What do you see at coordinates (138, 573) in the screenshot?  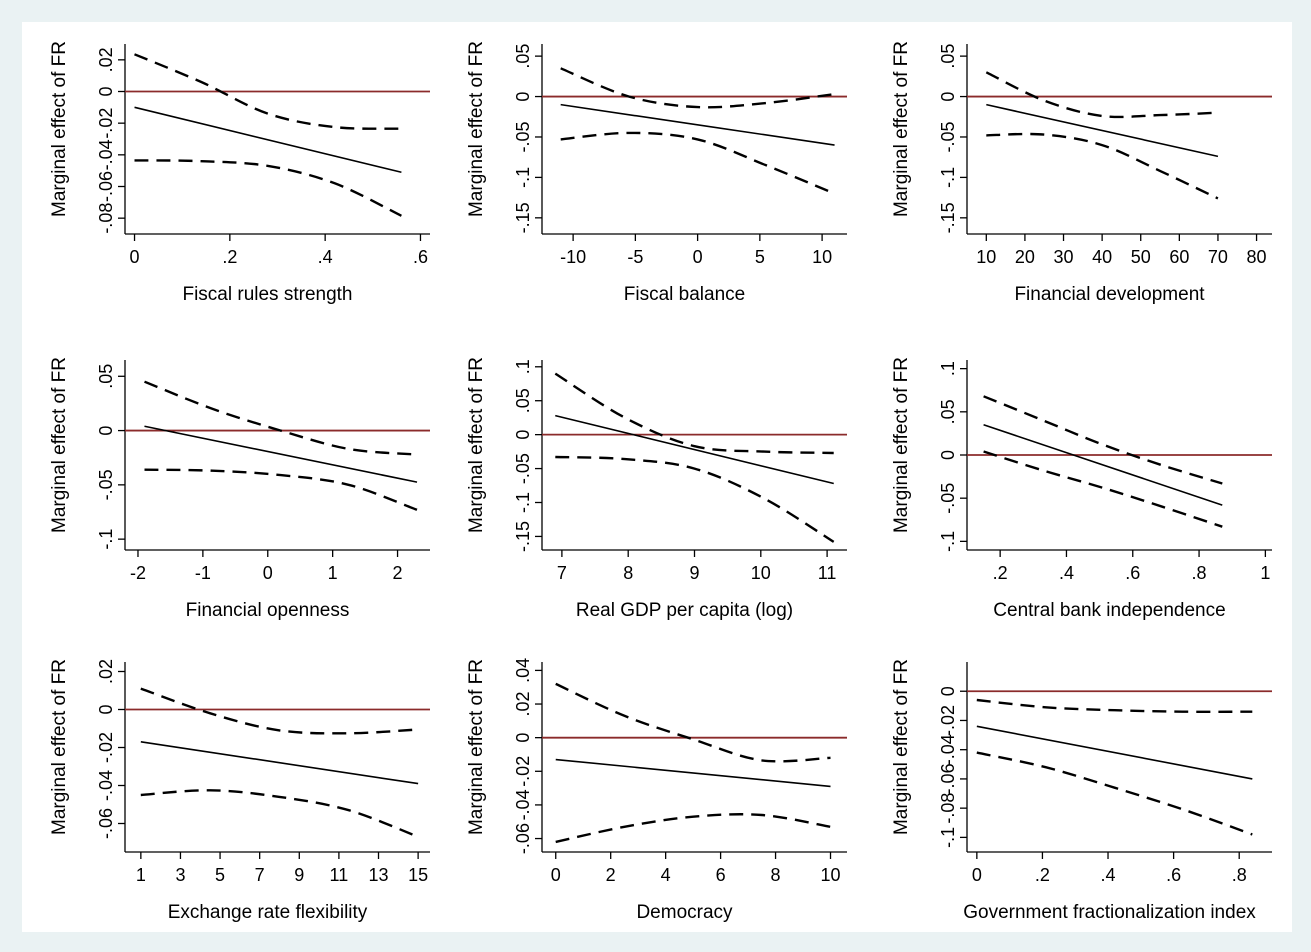 I see `x-tick-label: -2` at bounding box center [138, 573].